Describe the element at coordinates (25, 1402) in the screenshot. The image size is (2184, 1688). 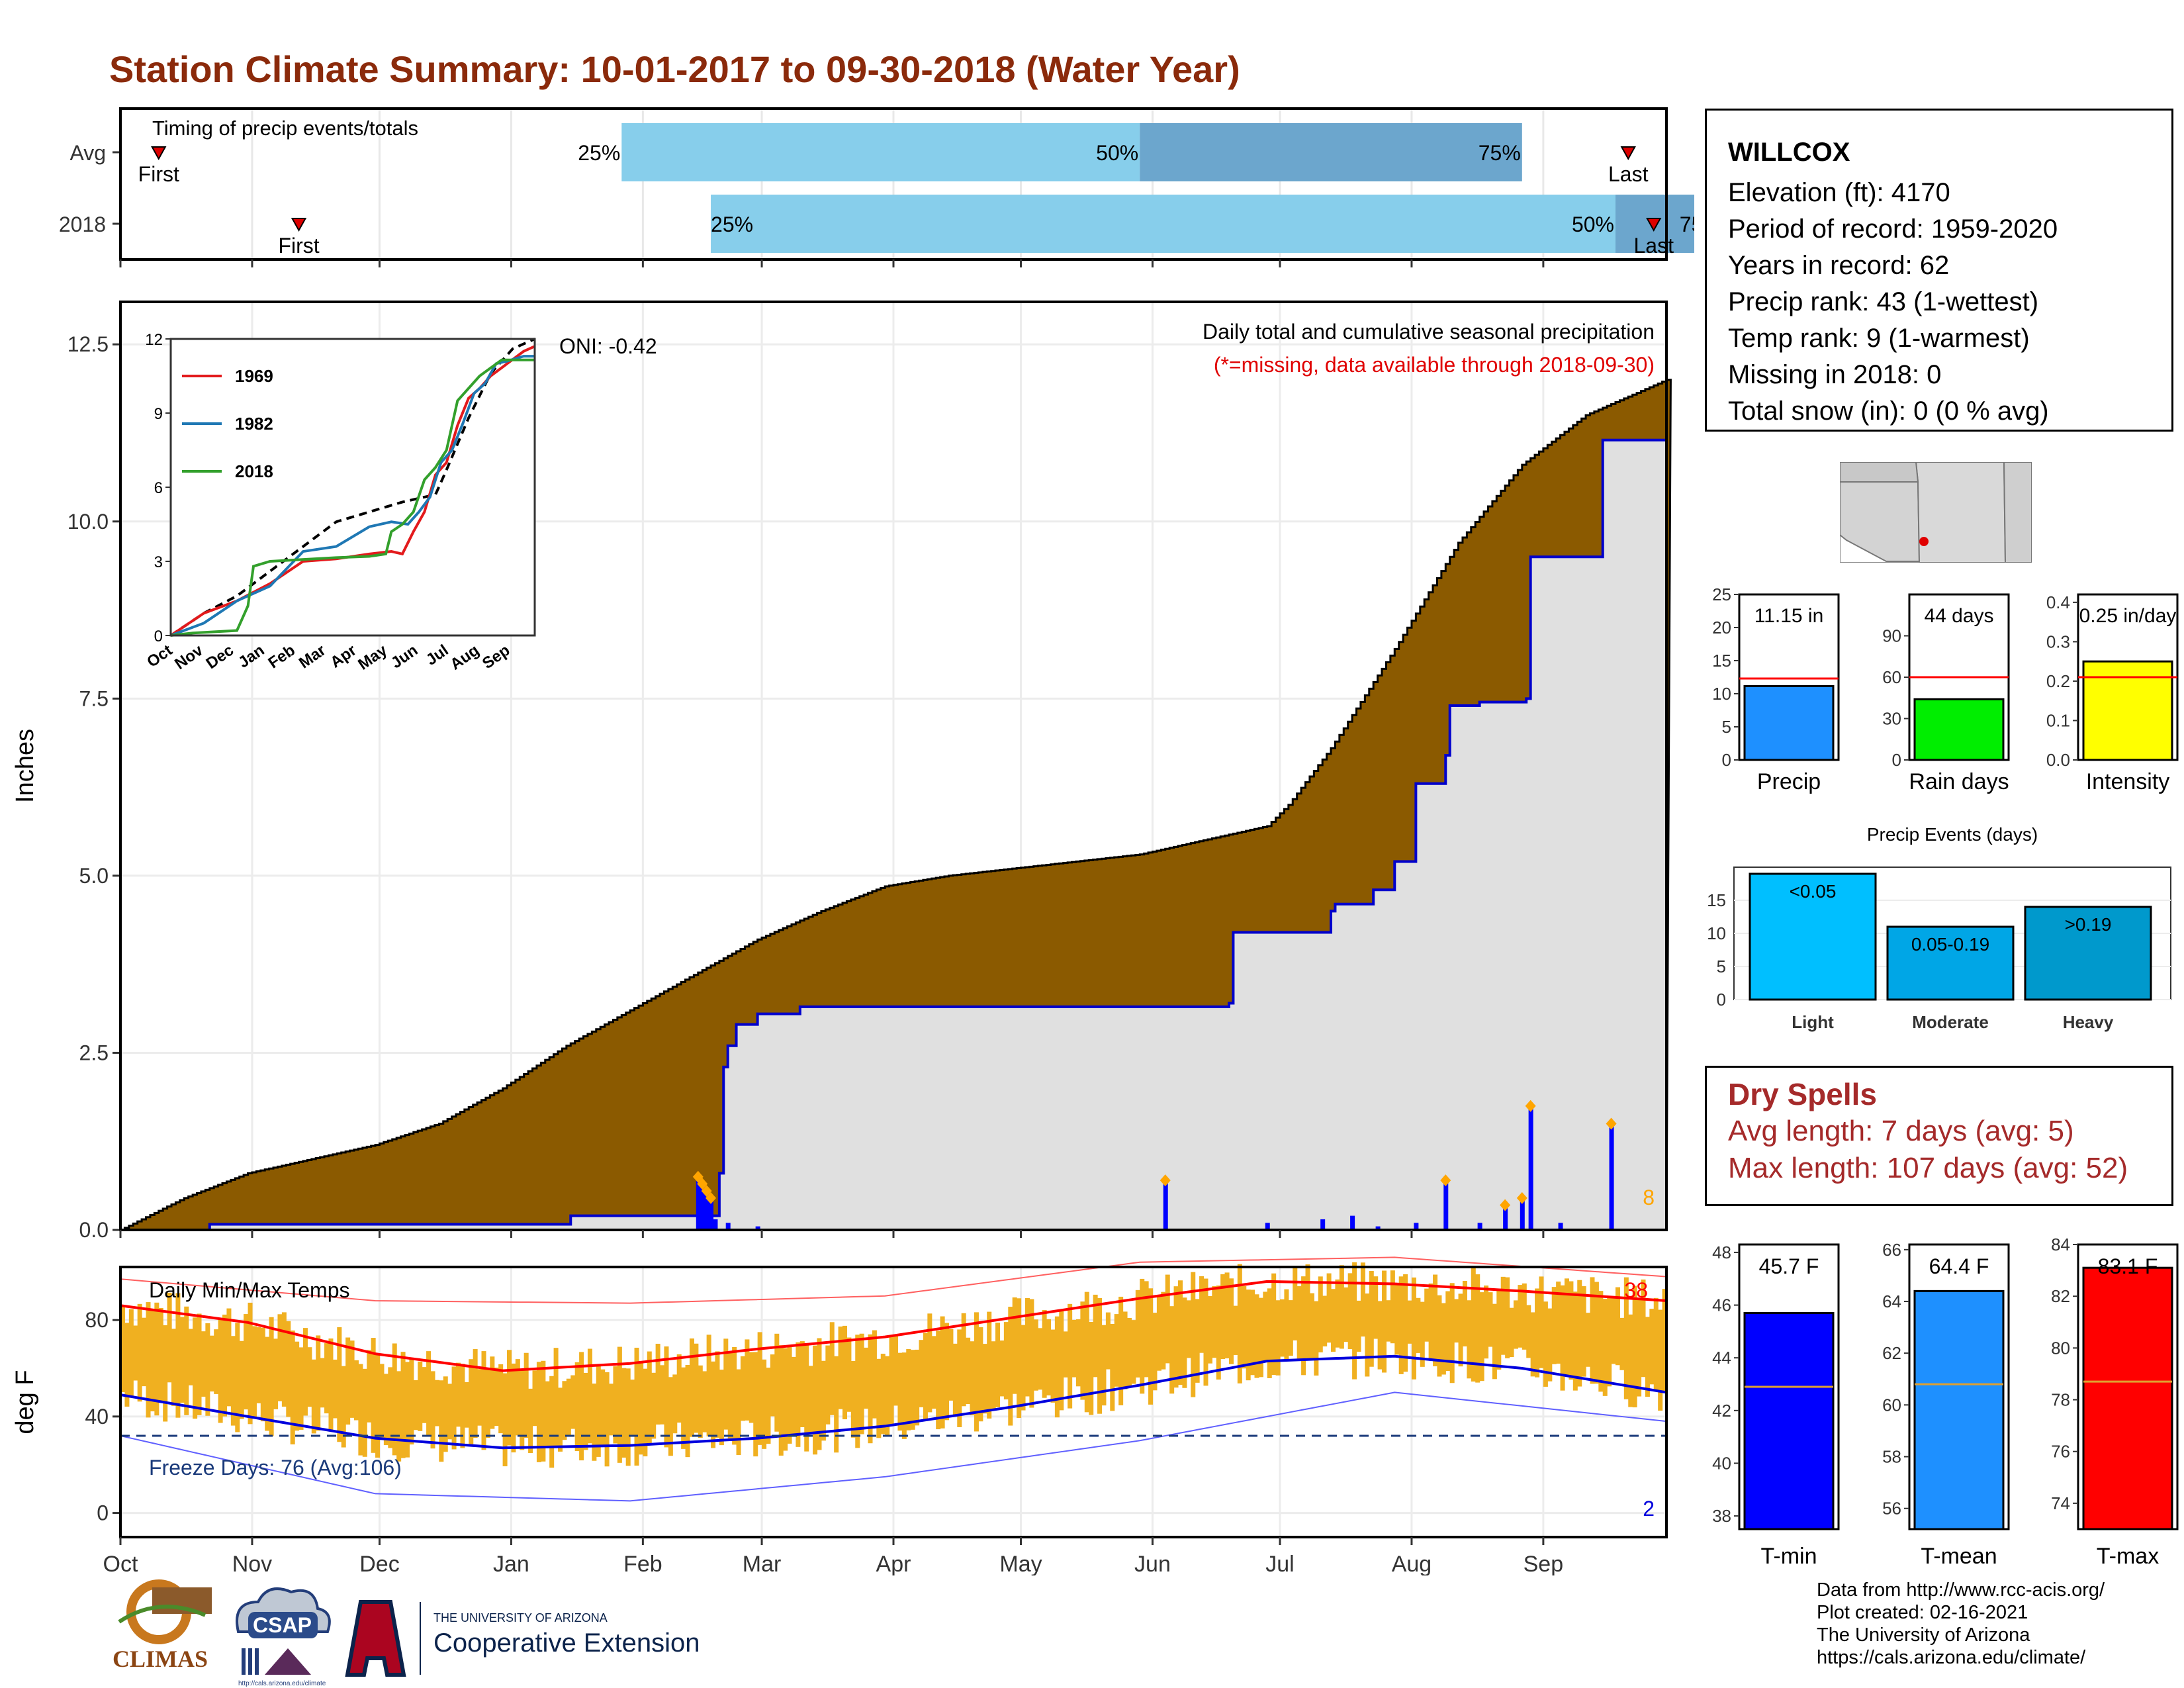
I see `temp-y-axis-label: deg F` at that location.